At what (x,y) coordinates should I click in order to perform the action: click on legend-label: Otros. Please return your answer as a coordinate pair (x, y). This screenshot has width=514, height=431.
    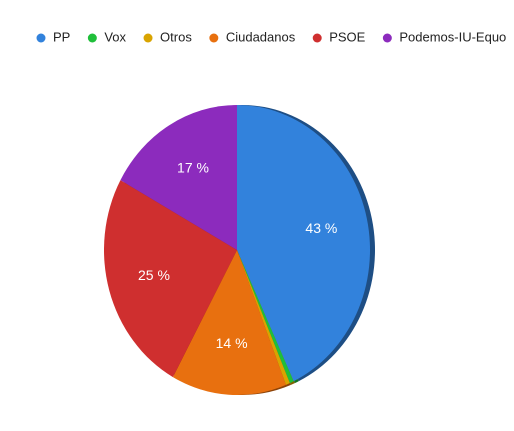
    Looking at the image, I should click on (176, 36).